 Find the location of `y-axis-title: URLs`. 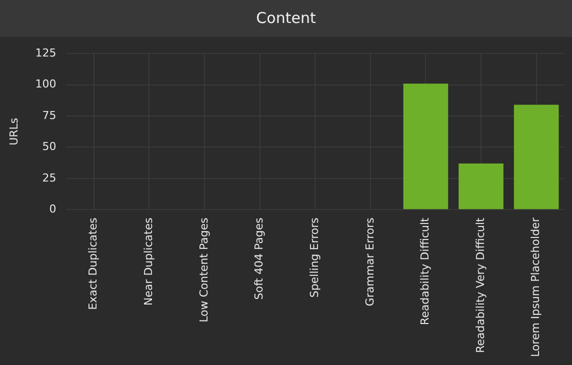

y-axis-title: URLs is located at coordinates (13, 132).